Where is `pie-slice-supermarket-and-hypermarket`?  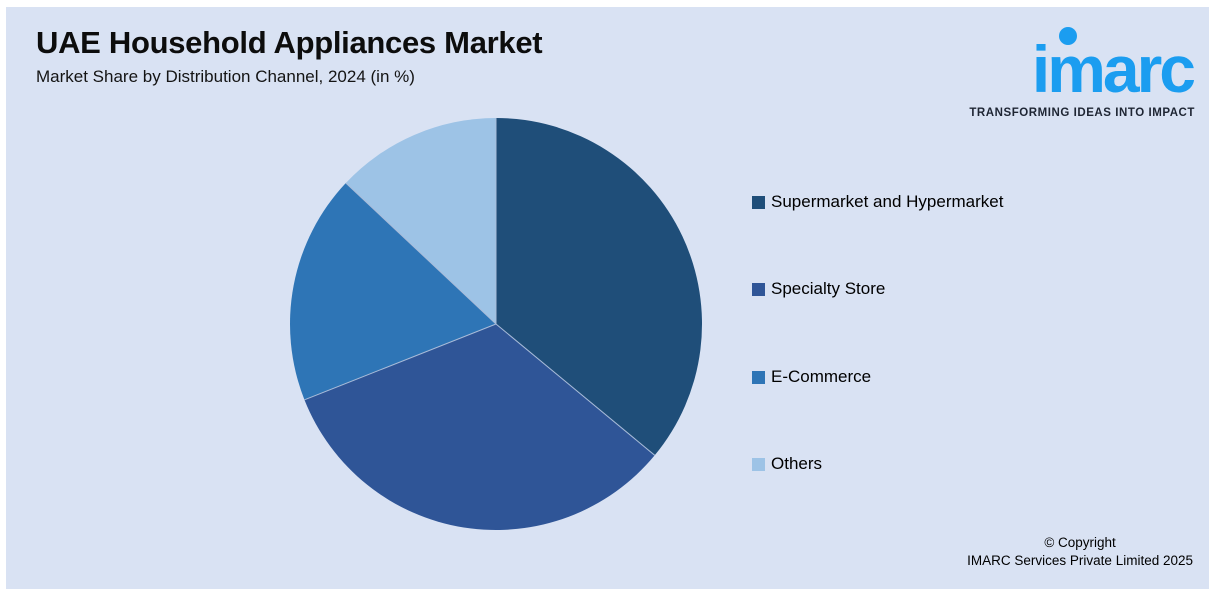 pie-slice-supermarket-and-hypermarket is located at coordinates (599, 287).